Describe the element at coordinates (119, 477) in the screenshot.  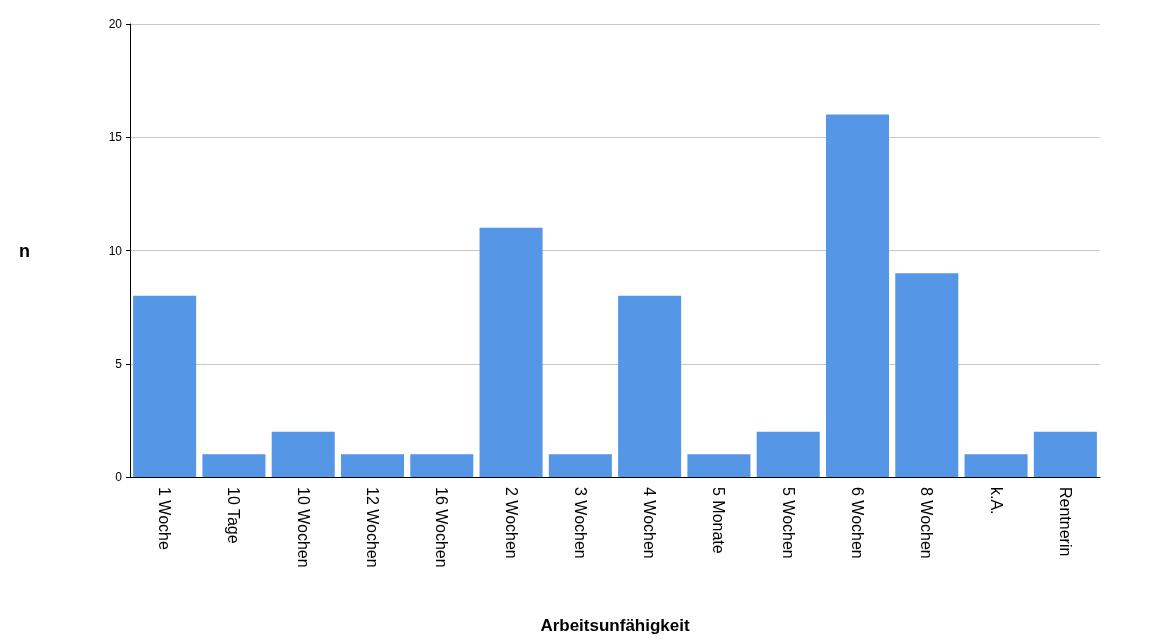
I see `y-tick-label: 0` at that location.